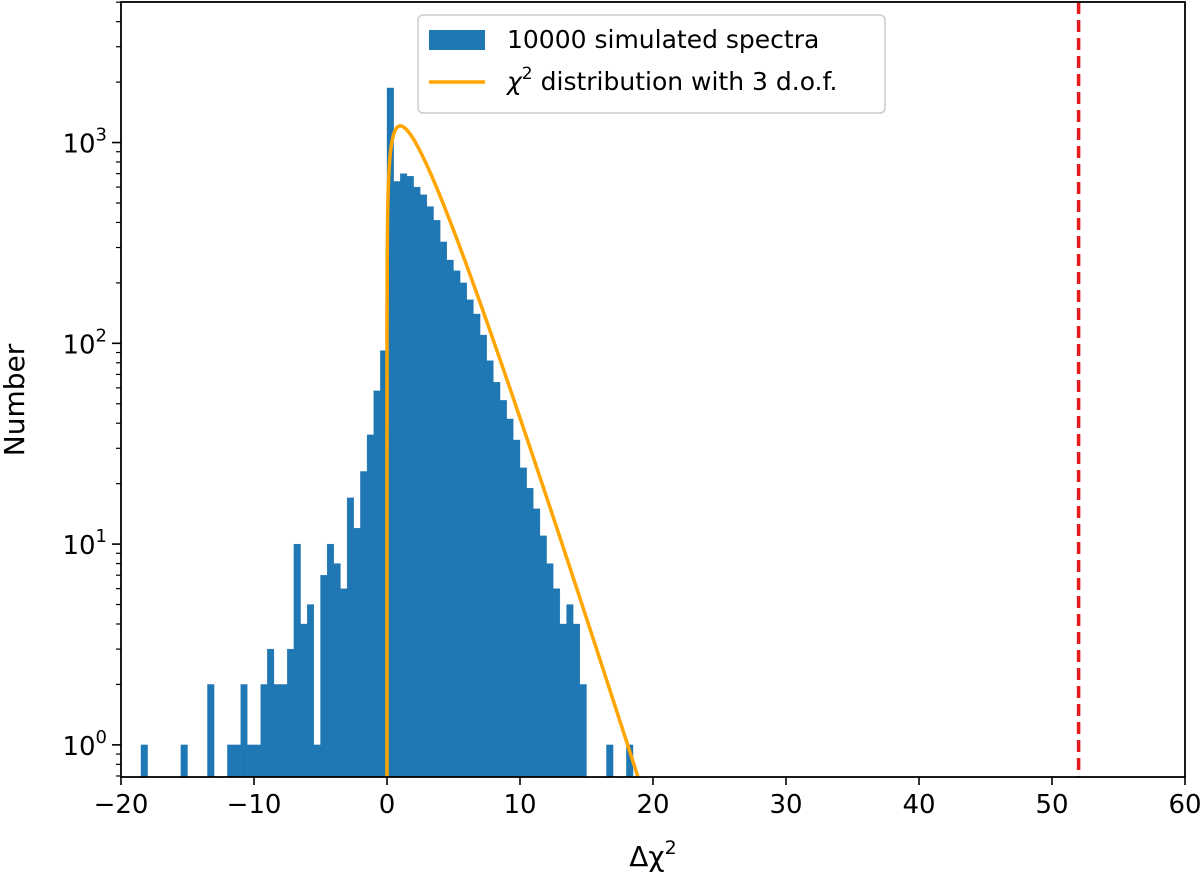 The width and height of the screenshot is (1200, 876). I want to click on x-axis-label-superscript: 2, so click(671, 848).